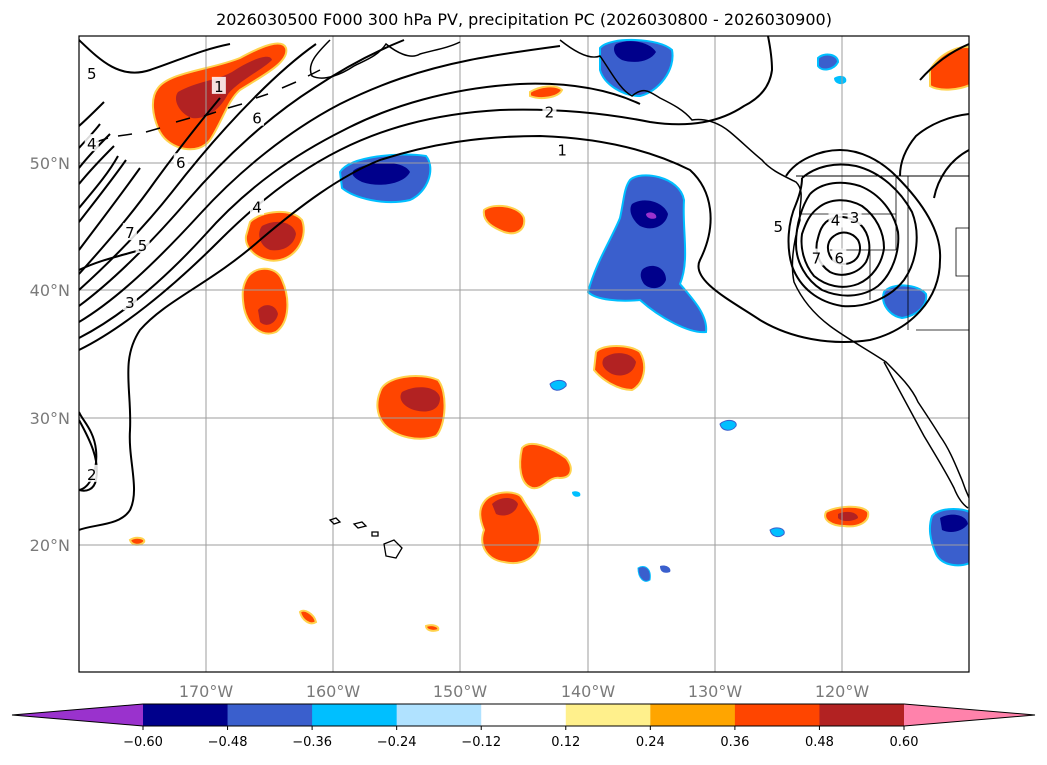 The image size is (1047, 765). I want to click on precip-blob-112w-58n, so click(949, 68).